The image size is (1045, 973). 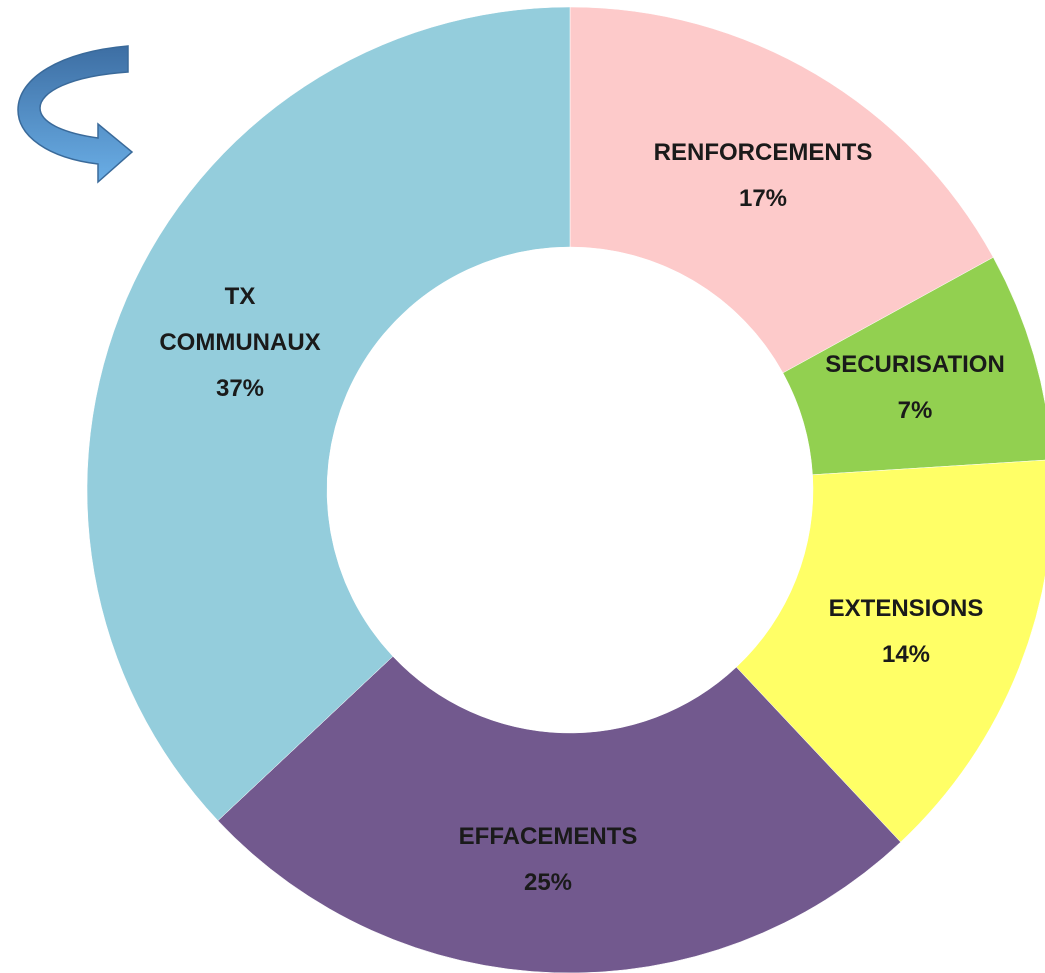 What do you see at coordinates (915, 410) in the screenshot?
I see `value-label: 7%` at bounding box center [915, 410].